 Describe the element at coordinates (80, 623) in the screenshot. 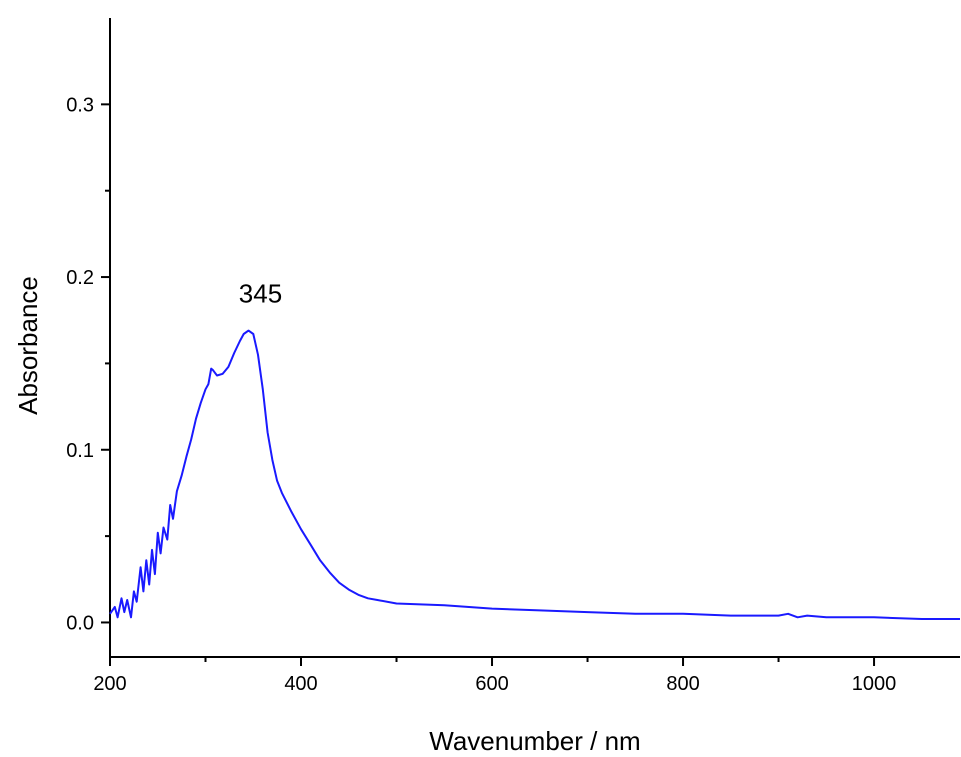

I see `y-tick-label: 0.0` at that location.